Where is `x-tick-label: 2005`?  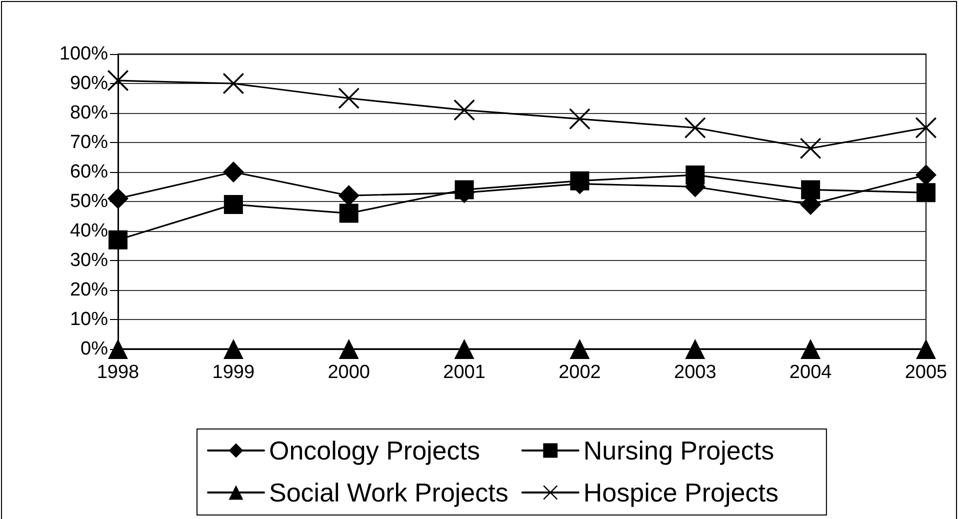
x-tick-label: 2005 is located at coordinates (926, 372).